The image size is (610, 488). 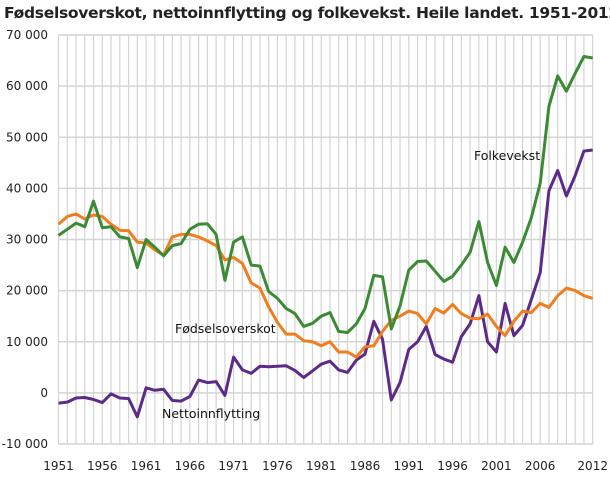 What do you see at coordinates (233, 466) in the screenshot?
I see `x-tick-label: 1971` at bounding box center [233, 466].